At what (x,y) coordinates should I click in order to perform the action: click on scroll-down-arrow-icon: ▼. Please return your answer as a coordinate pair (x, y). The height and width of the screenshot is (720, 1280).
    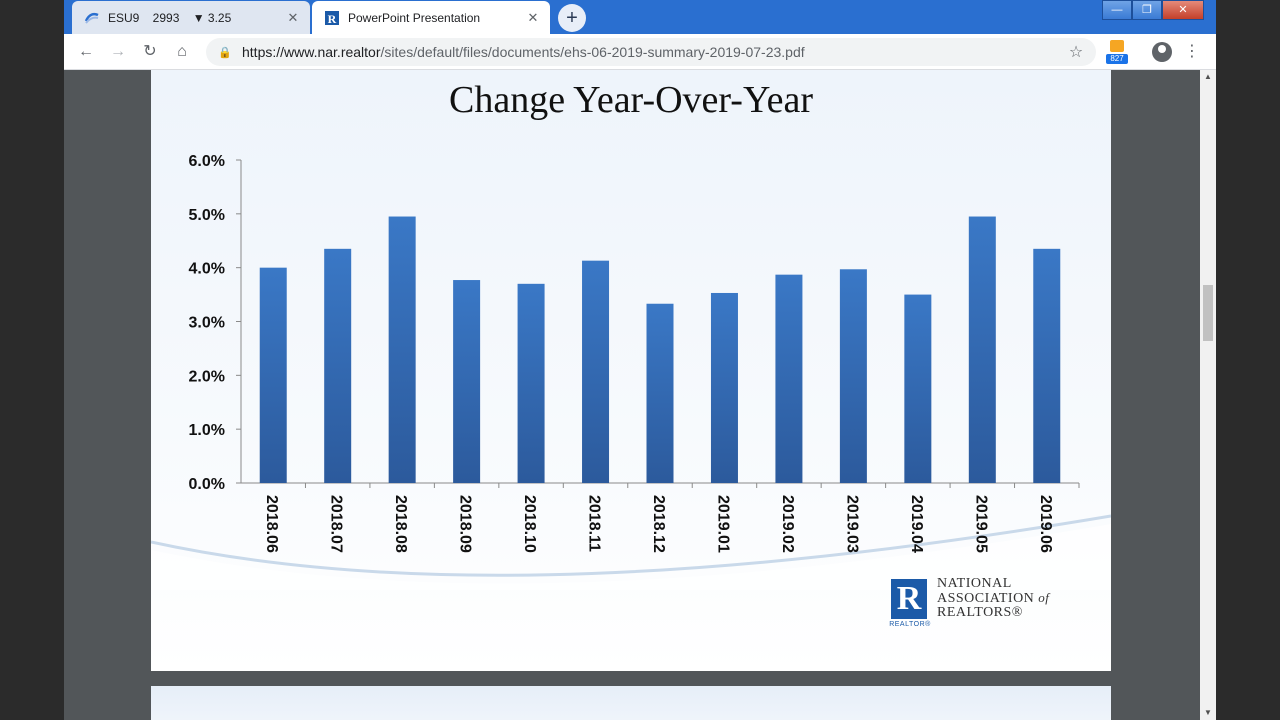
    Looking at the image, I should click on (1208, 712).